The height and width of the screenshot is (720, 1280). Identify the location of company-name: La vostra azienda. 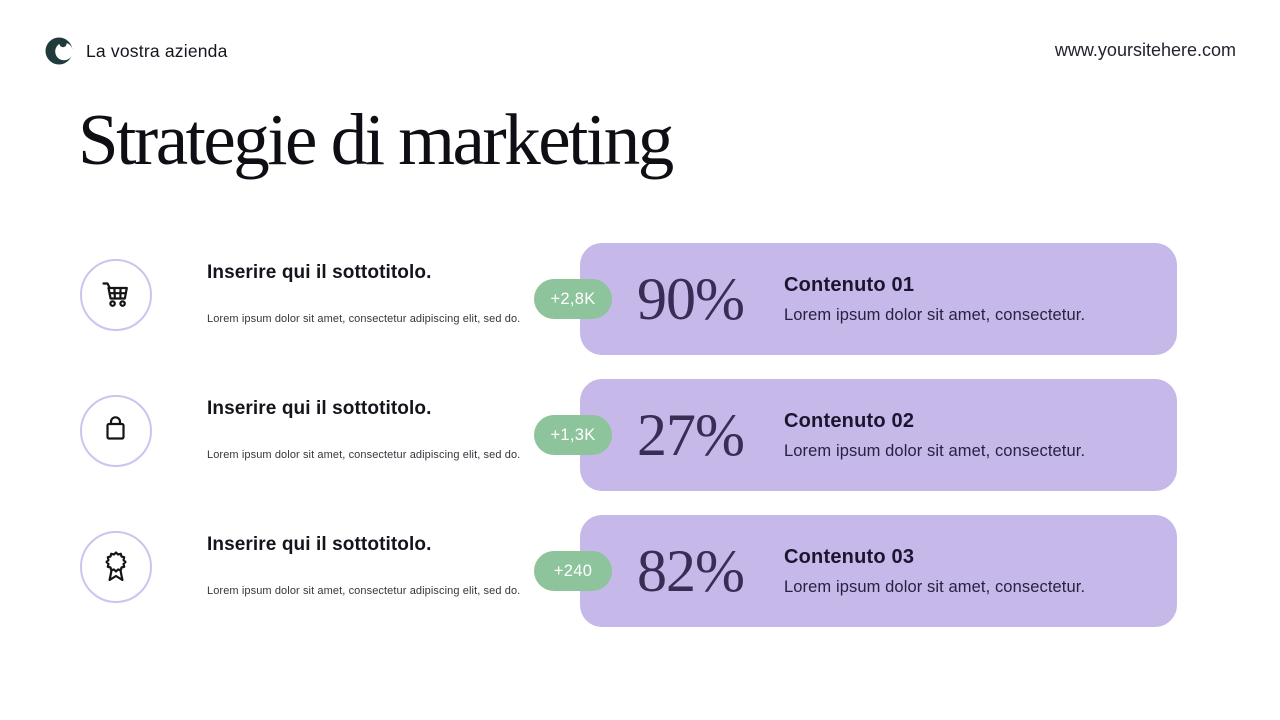
(157, 50).